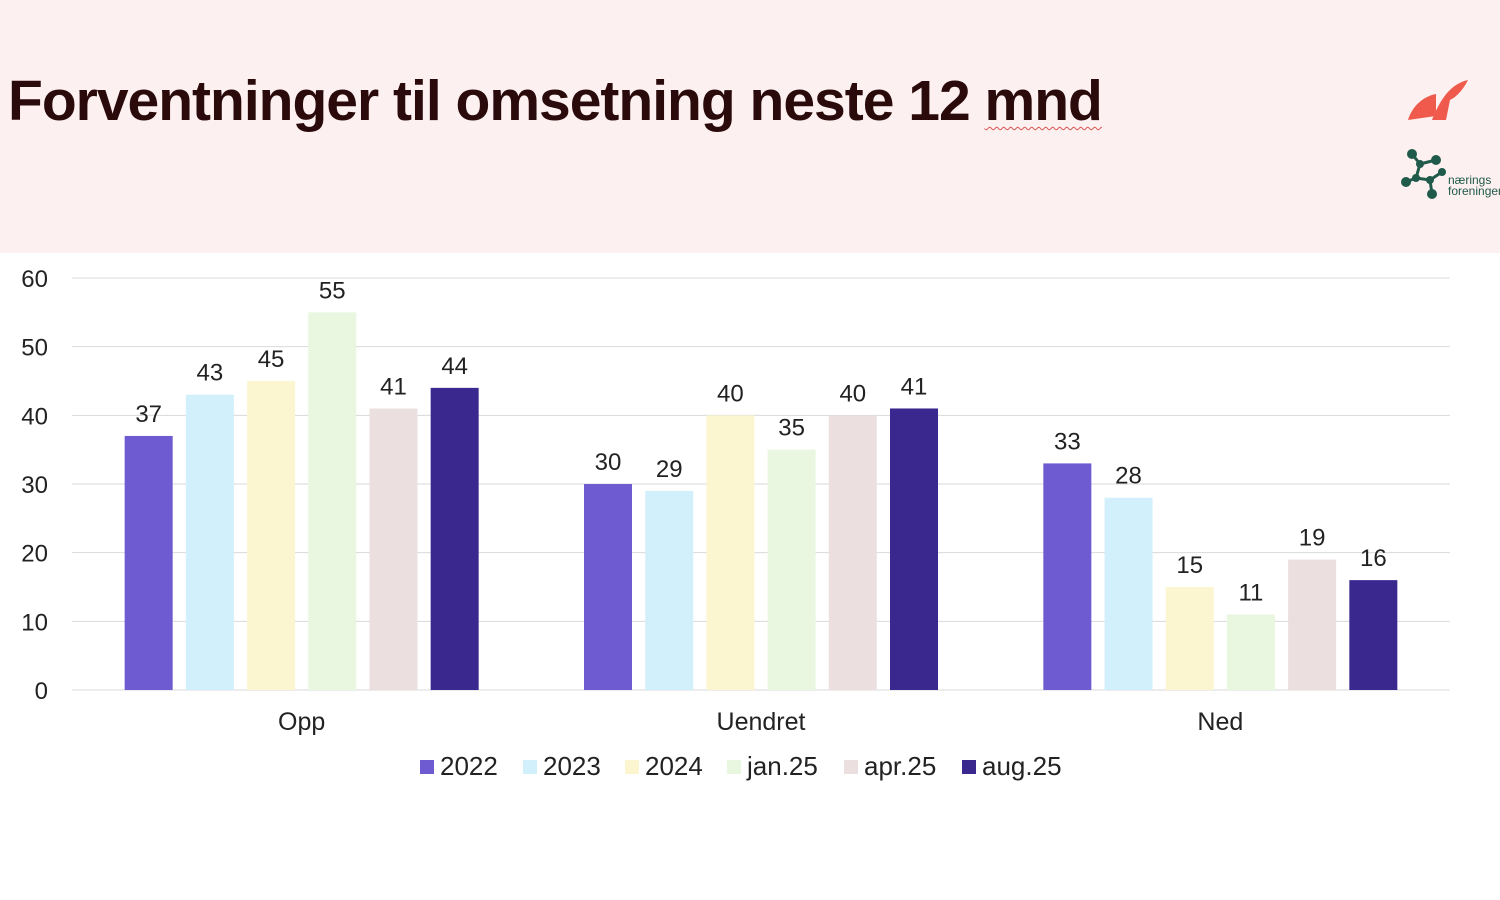 This screenshot has height=900, width=1500. Describe the element at coordinates (271, 359) in the screenshot. I see `data-label: 45` at that location.